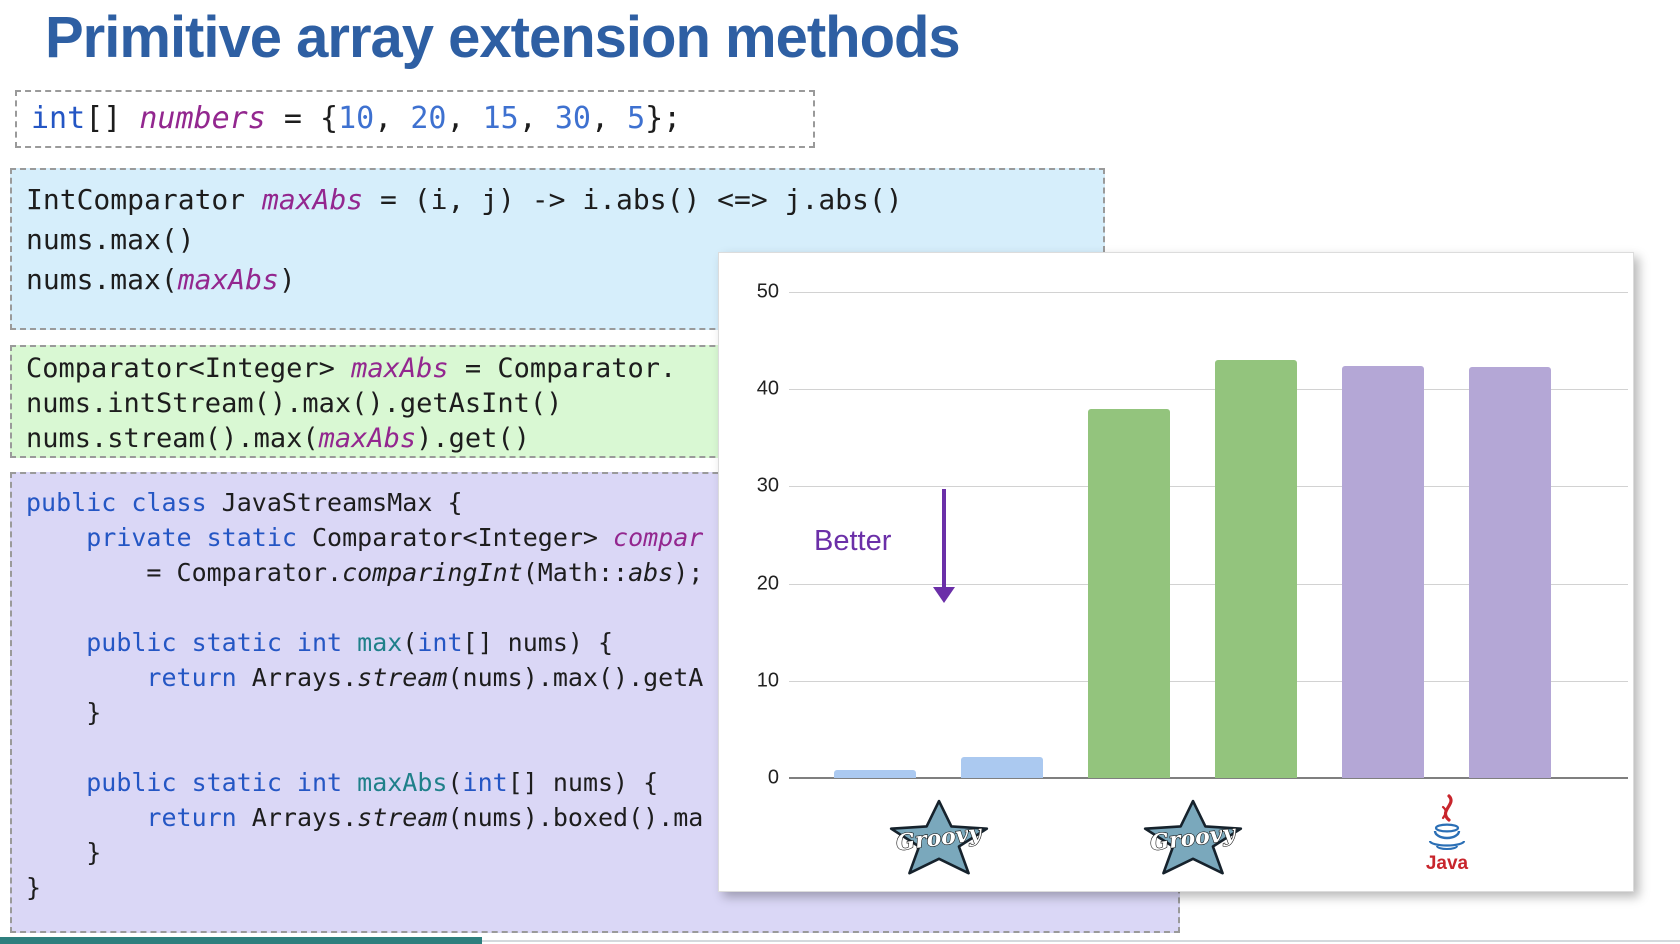 The image size is (1680, 944). I want to click on code-token: comparingInt, so click(432, 572).